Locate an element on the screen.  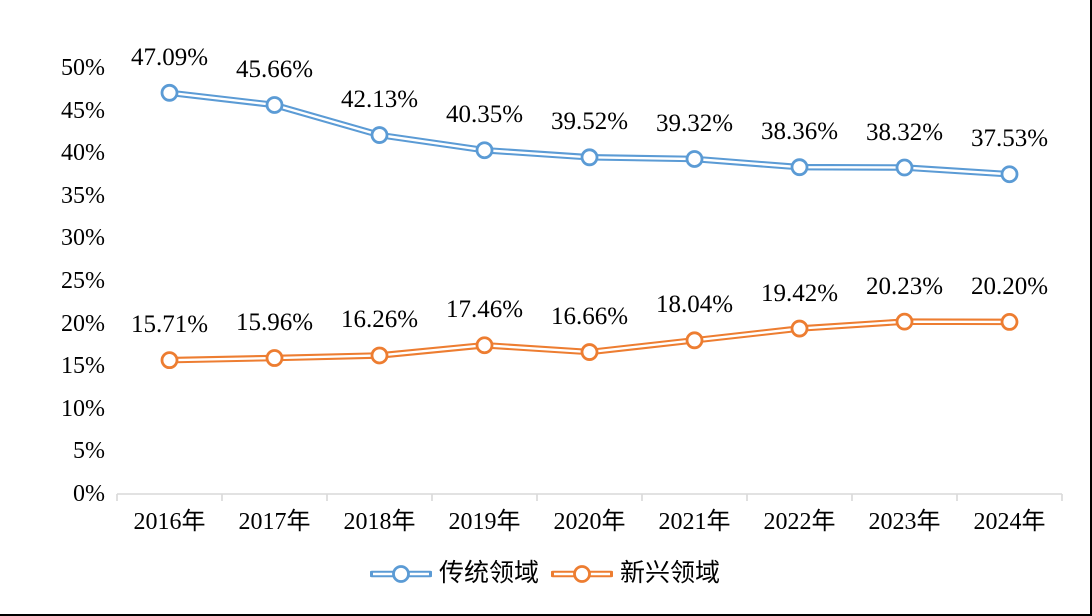
x-tick-label: 2022年 is located at coordinates (799, 522).